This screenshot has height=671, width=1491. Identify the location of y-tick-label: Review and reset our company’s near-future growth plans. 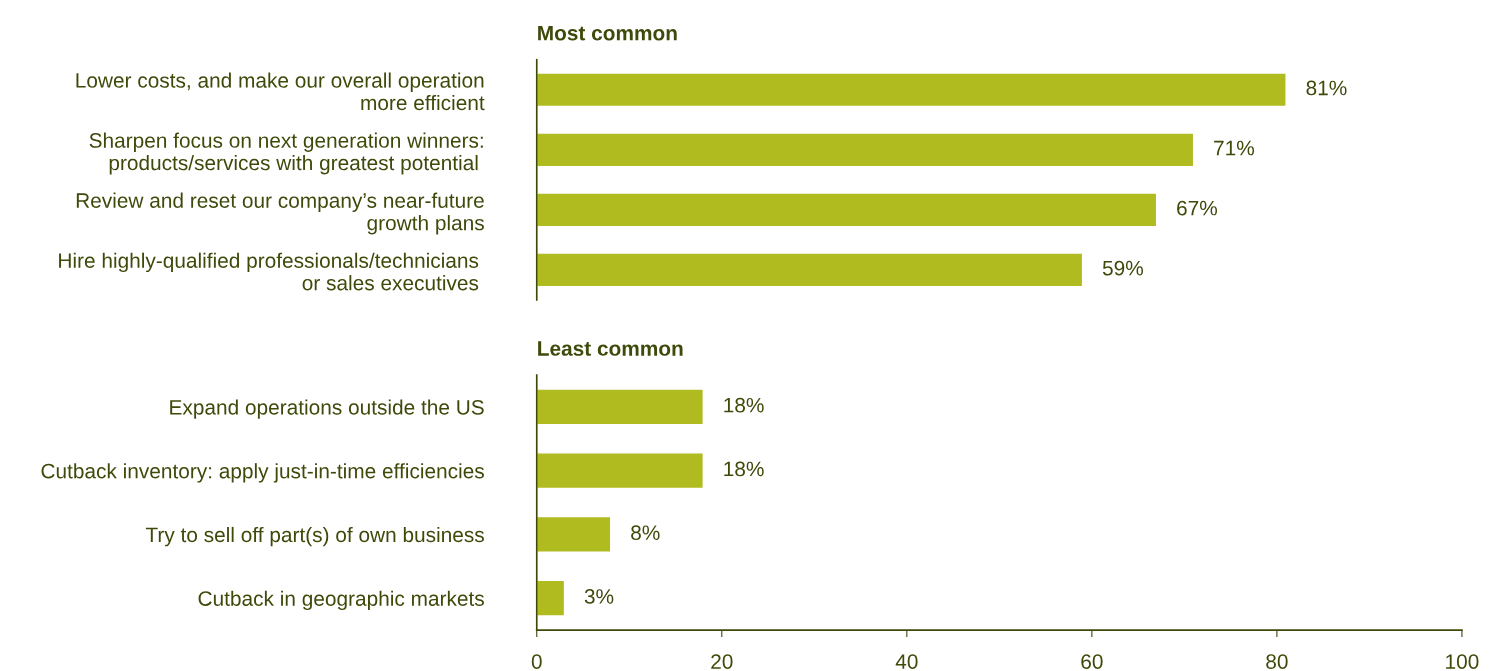
(280, 213).